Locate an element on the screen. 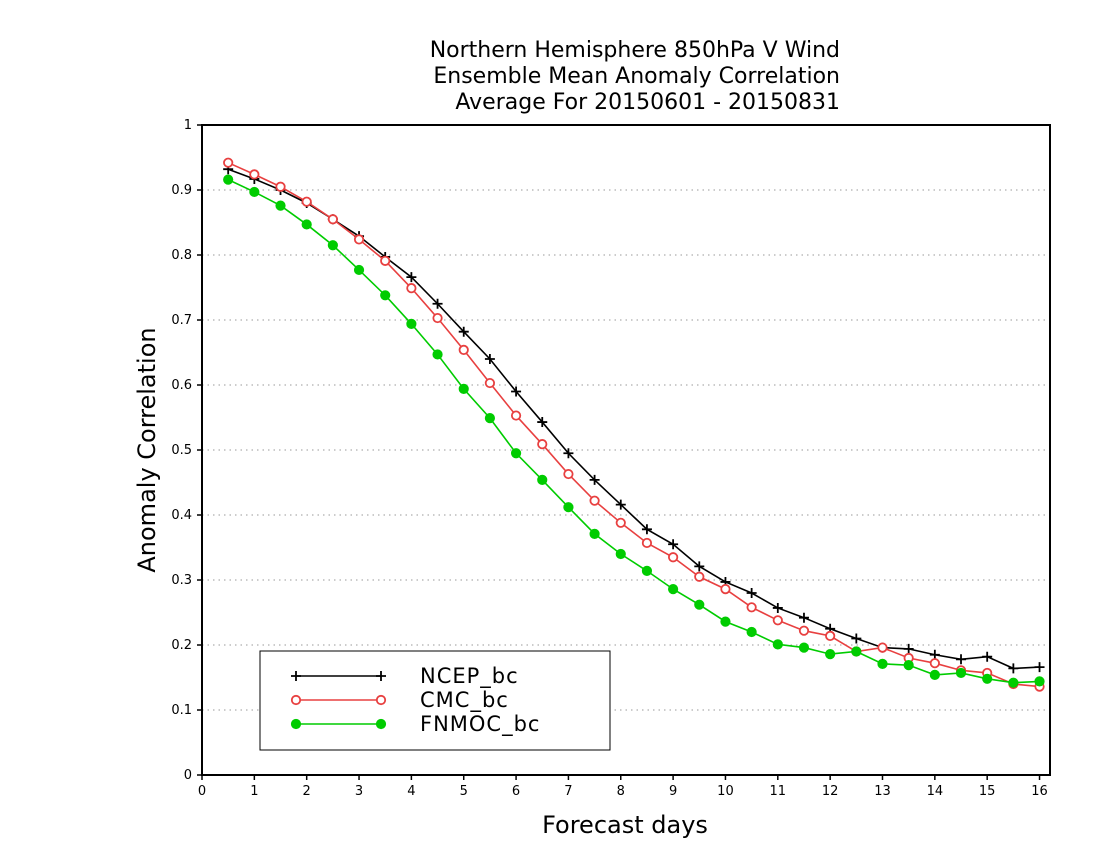 Image resolution: width=1100 pixels, height=850 pixels. x-tick-label: 16 is located at coordinates (1039, 791).